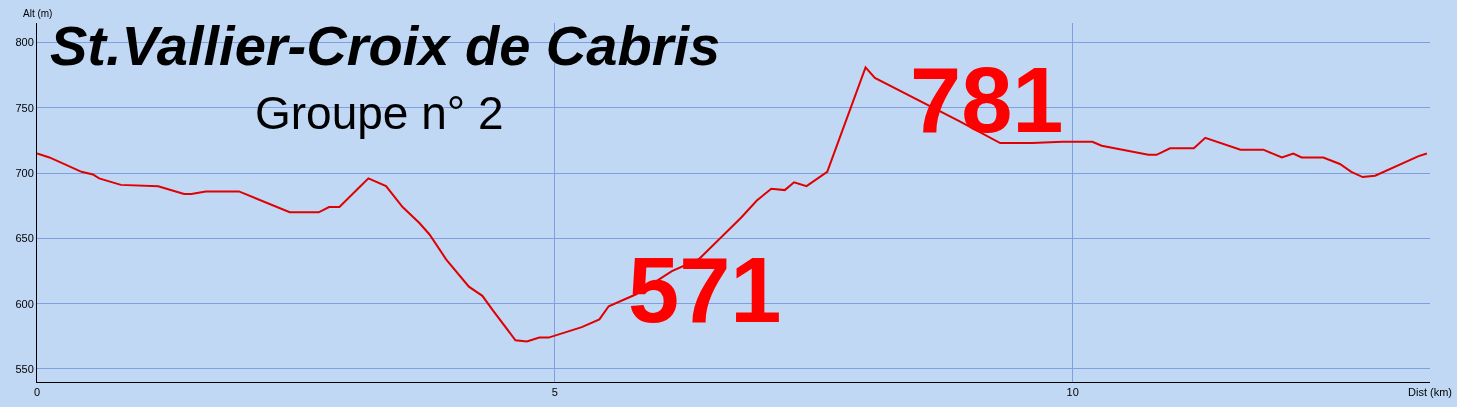  Describe the element at coordinates (24, 107) in the screenshot. I see `y-tick-label: 750` at that location.